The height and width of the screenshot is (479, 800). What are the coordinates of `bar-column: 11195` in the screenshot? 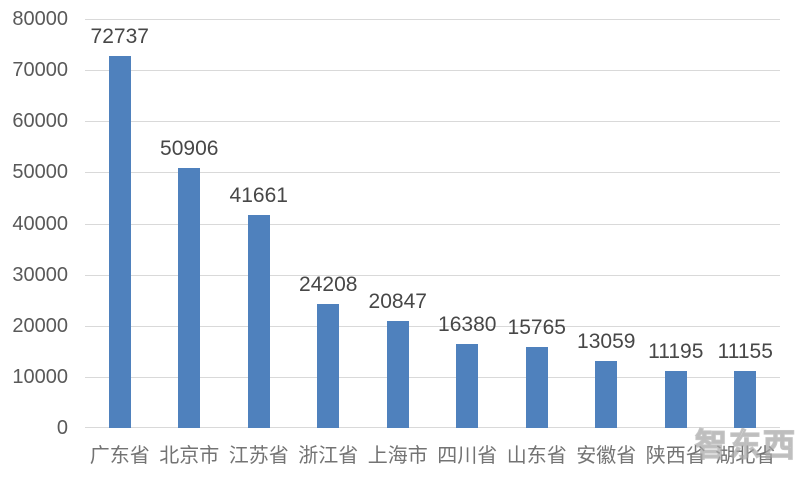 It's located at (676, 223).